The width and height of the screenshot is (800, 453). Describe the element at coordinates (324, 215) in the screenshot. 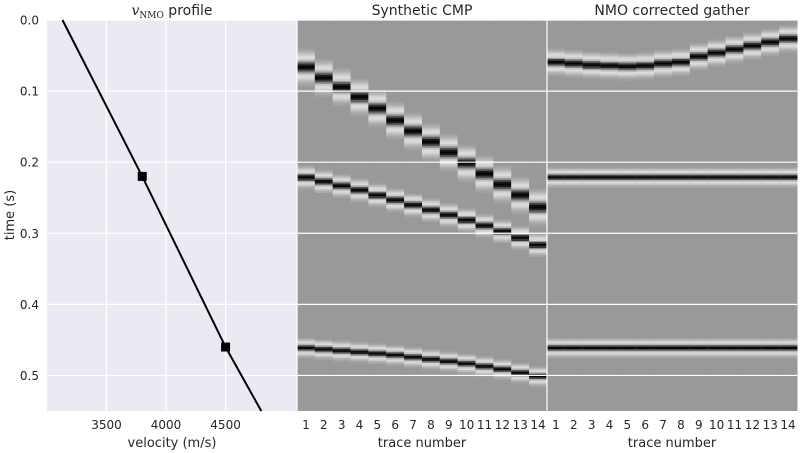

I see `cmp-trace-bg` at that location.